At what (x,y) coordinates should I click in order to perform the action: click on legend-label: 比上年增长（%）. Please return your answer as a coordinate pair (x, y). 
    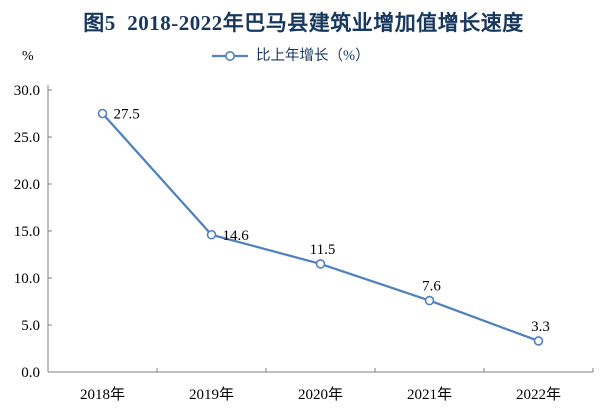
    Looking at the image, I should click on (313, 56).